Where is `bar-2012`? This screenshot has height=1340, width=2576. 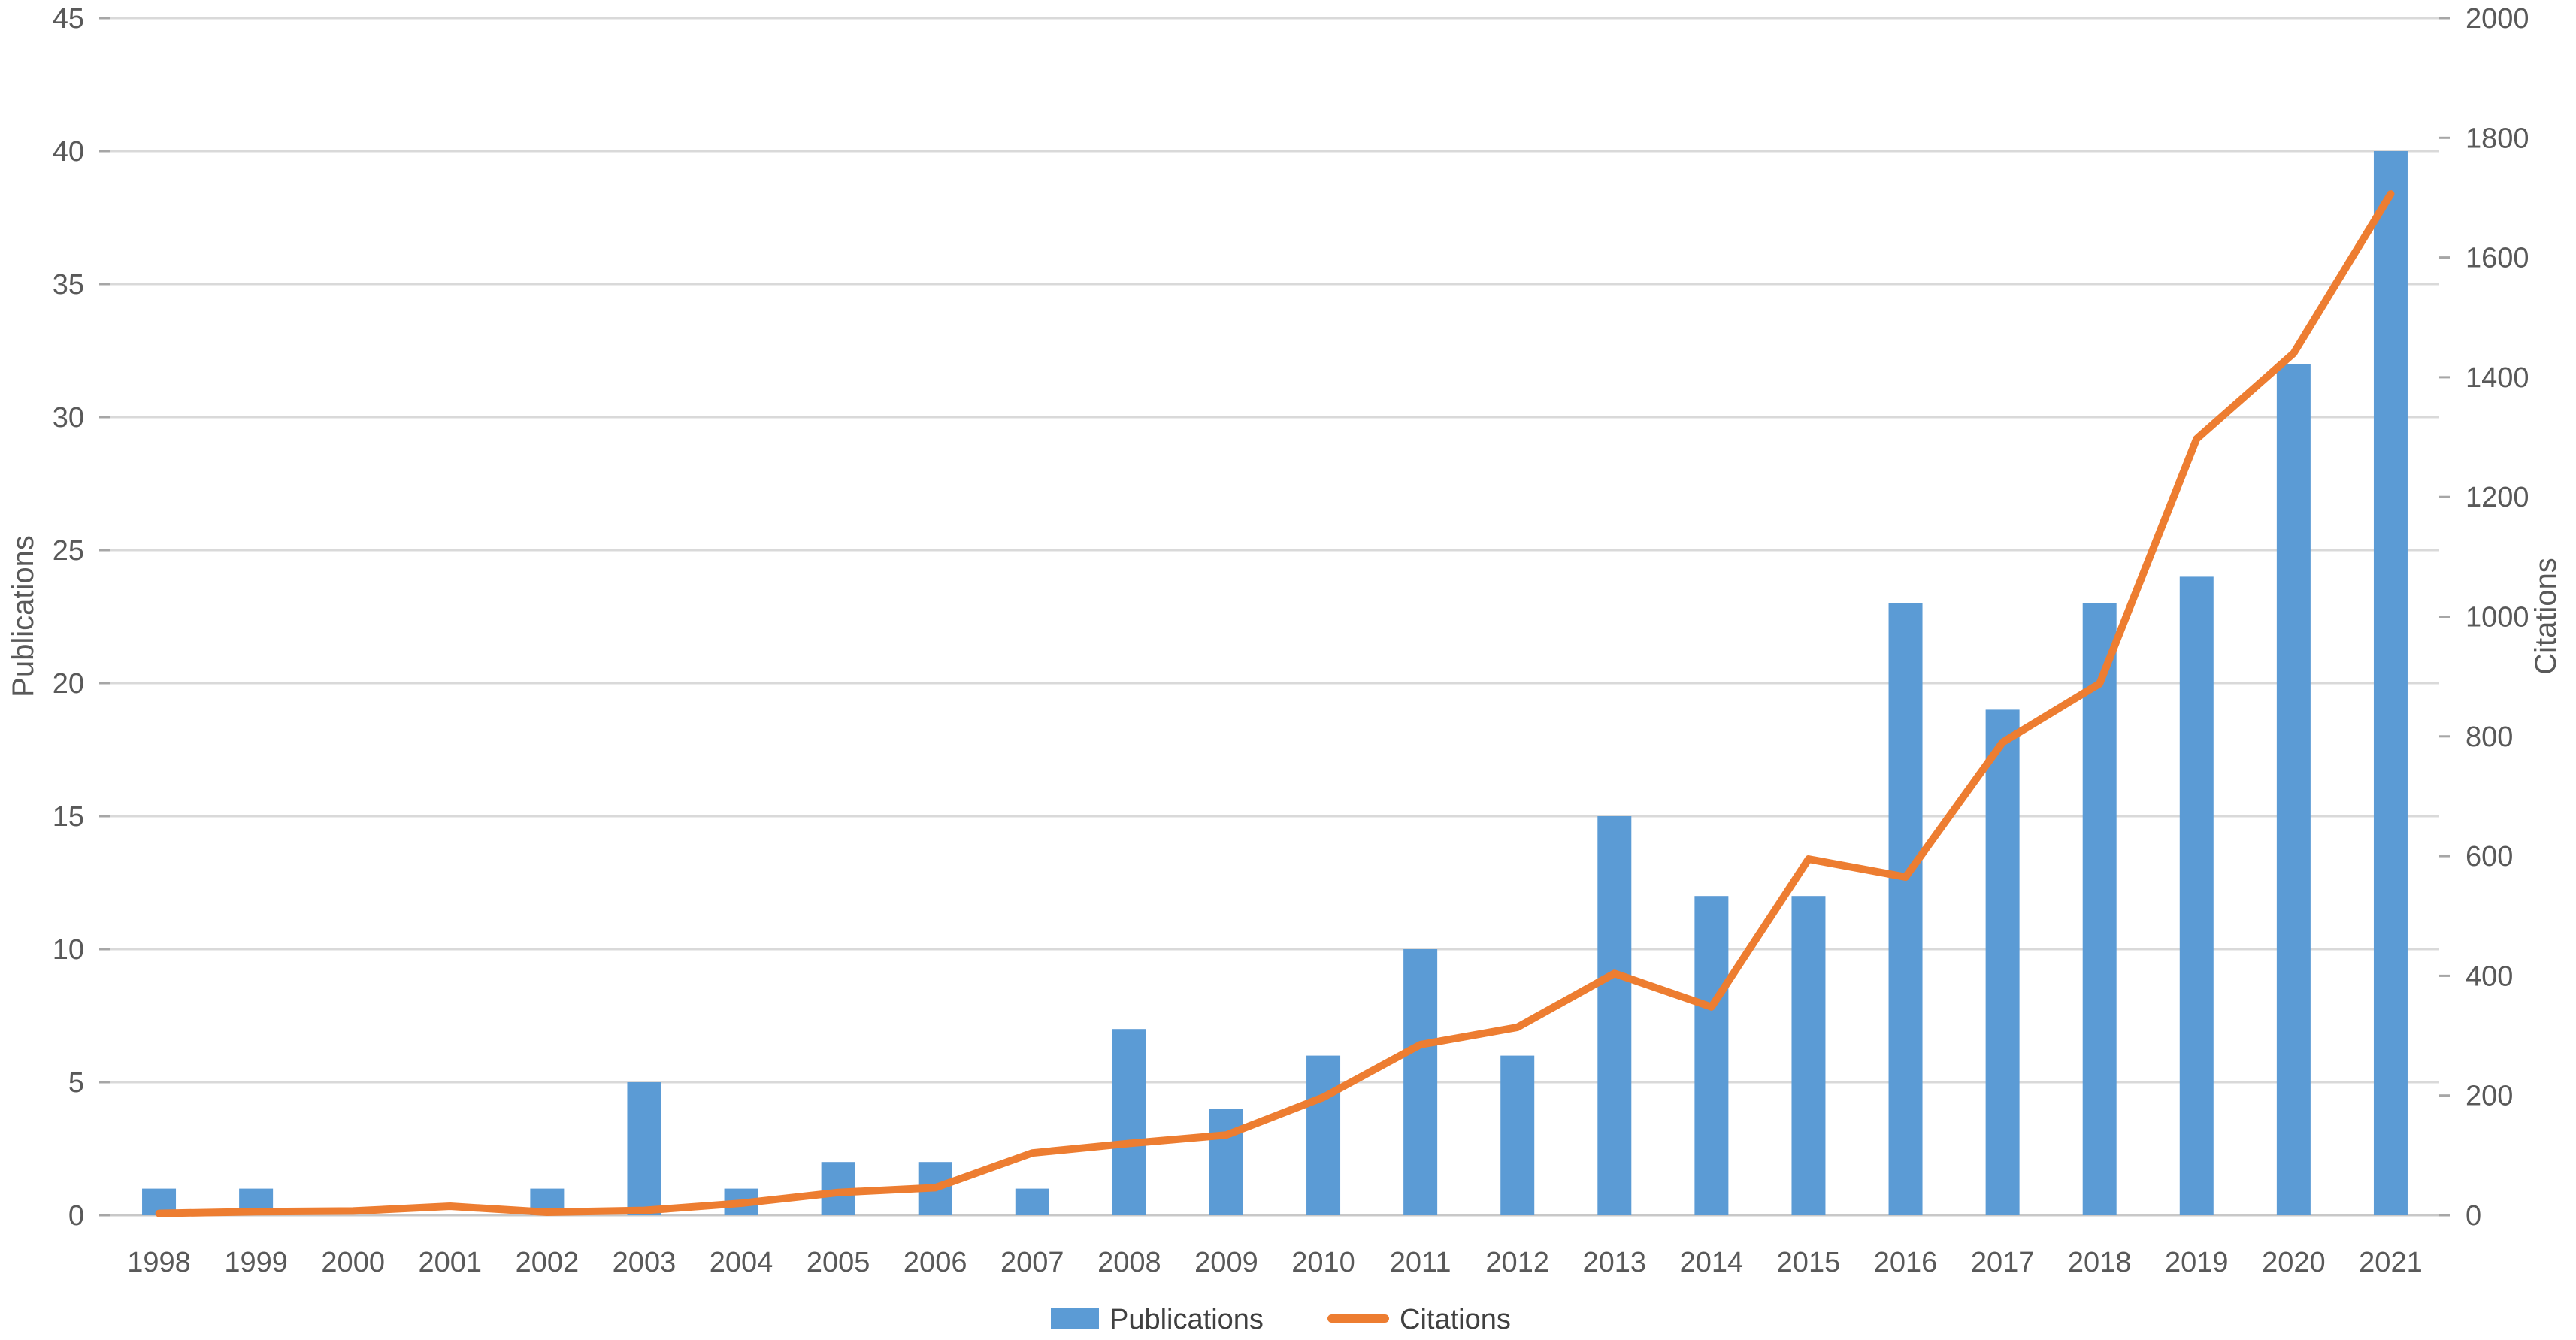
bar-2012 is located at coordinates (1517, 1135).